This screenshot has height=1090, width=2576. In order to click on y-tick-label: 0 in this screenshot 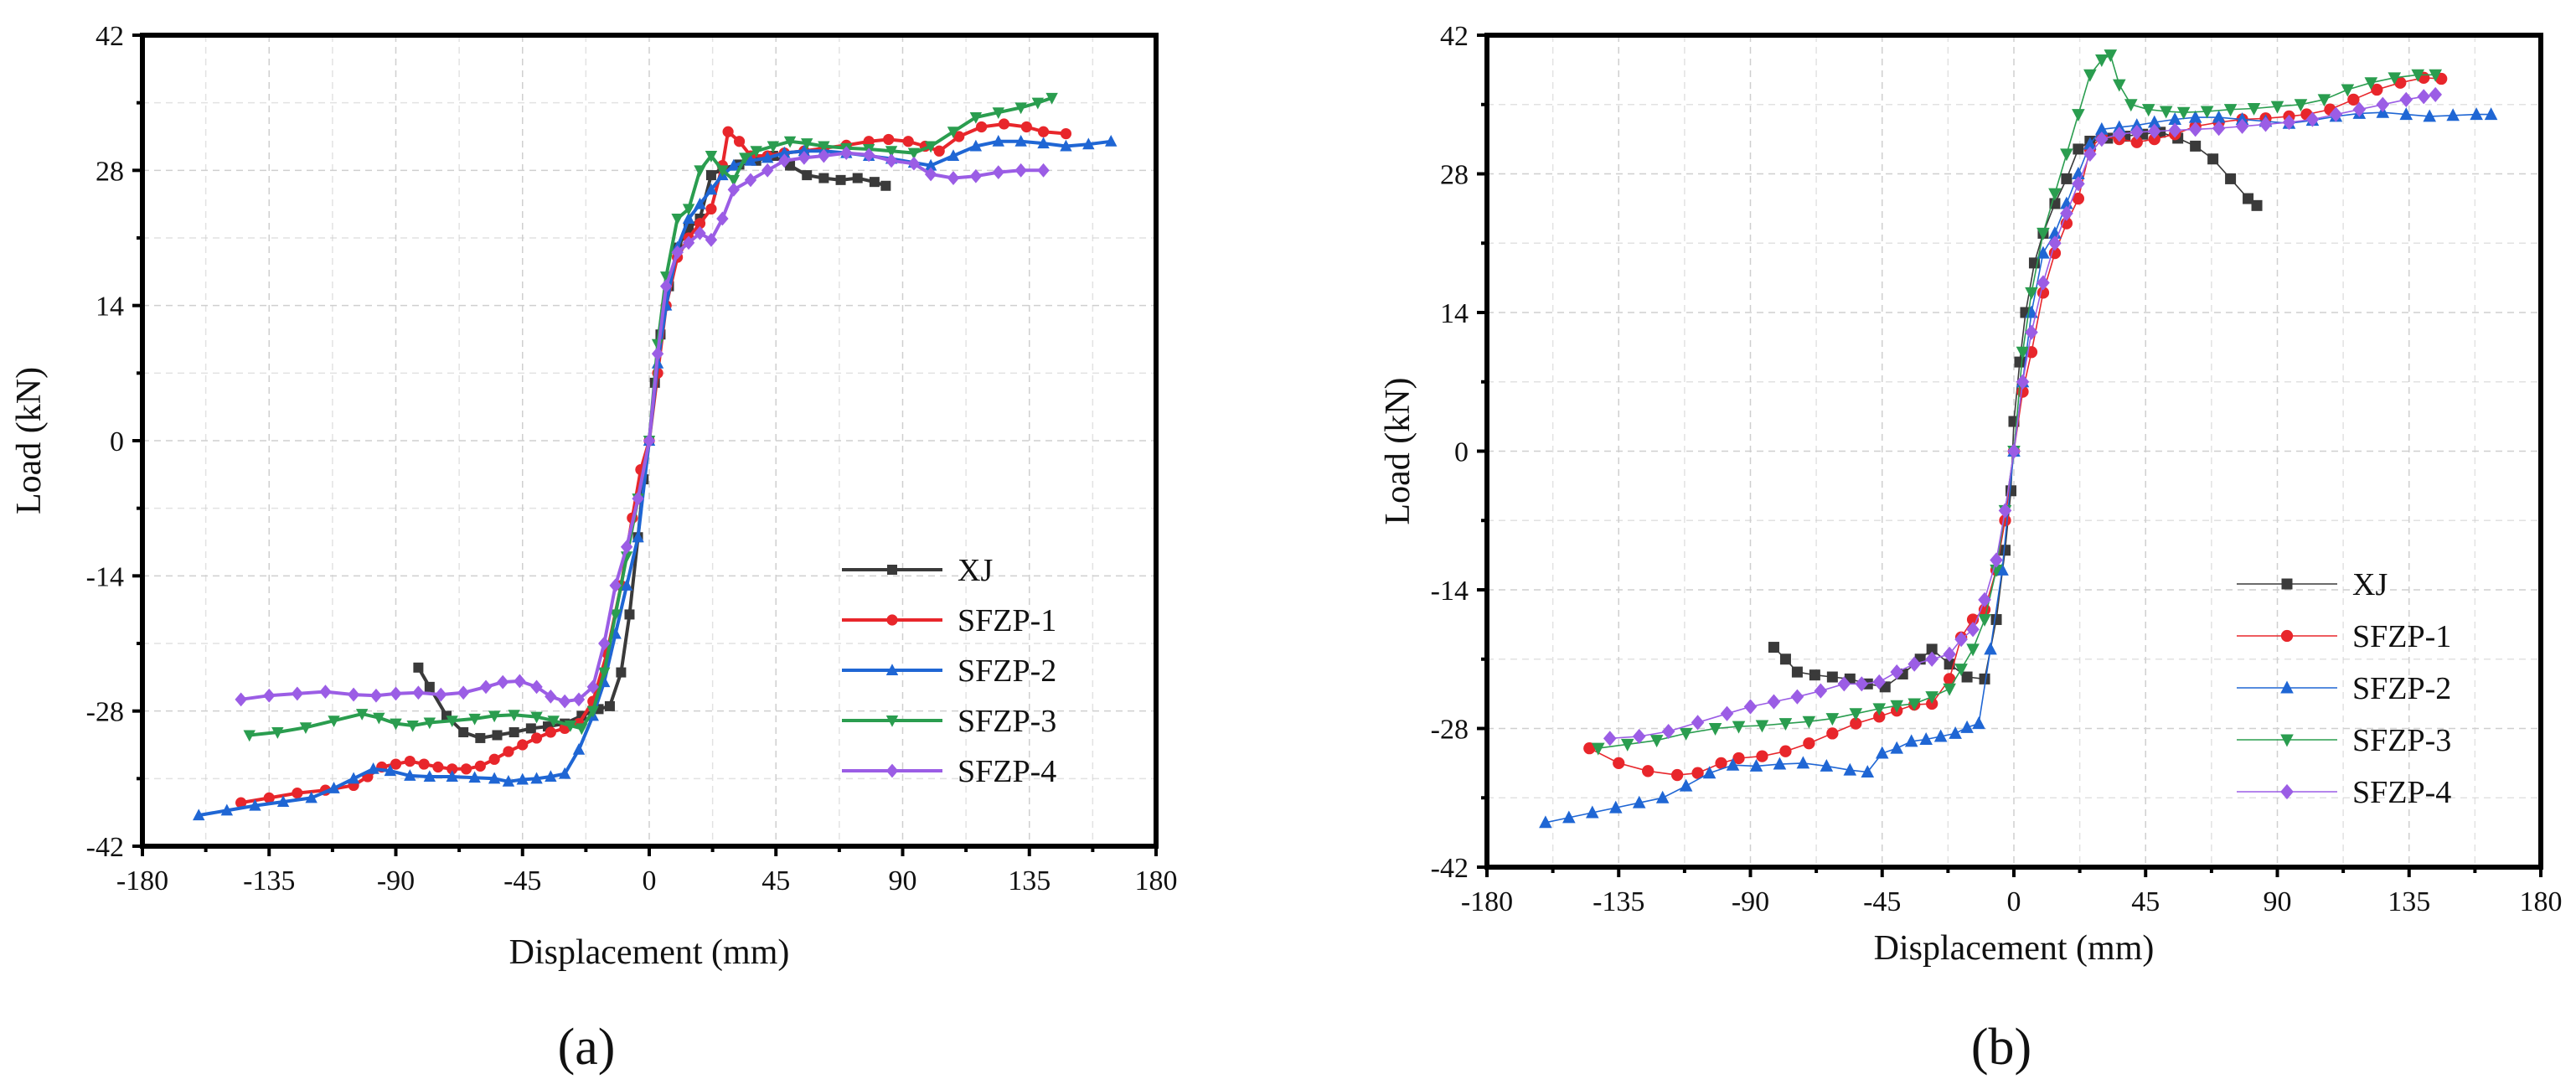, I will do `click(1461, 452)`.